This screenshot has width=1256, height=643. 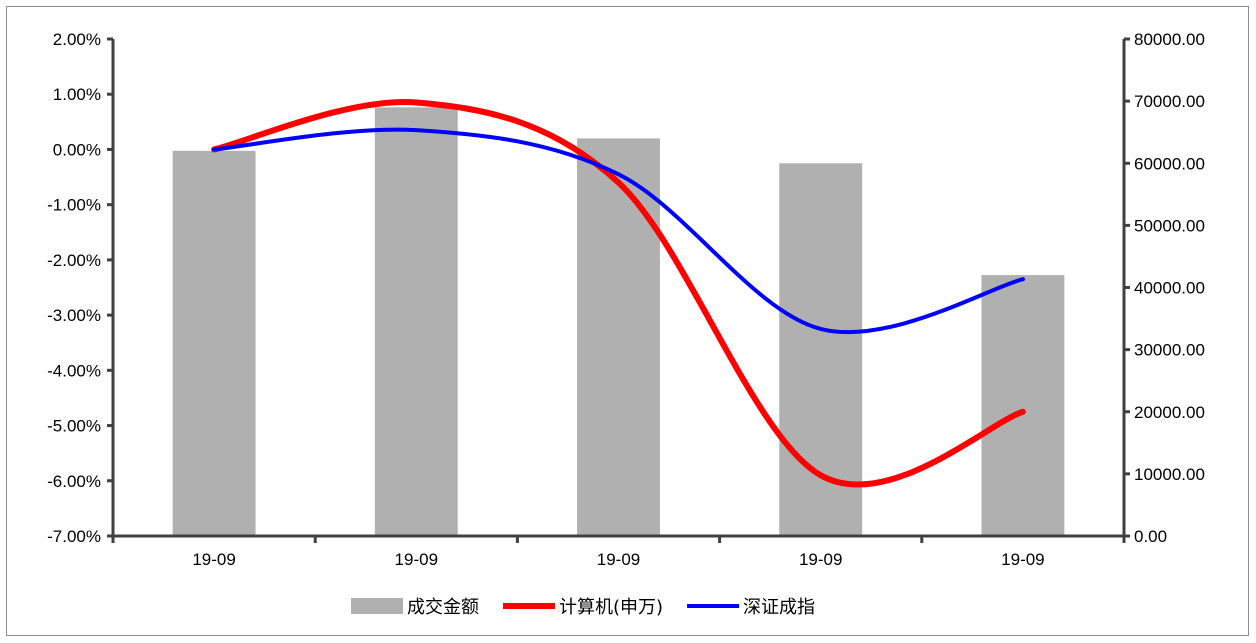 I want to click on right-tick-label: 40000.00, so click(x=1169, y=288).